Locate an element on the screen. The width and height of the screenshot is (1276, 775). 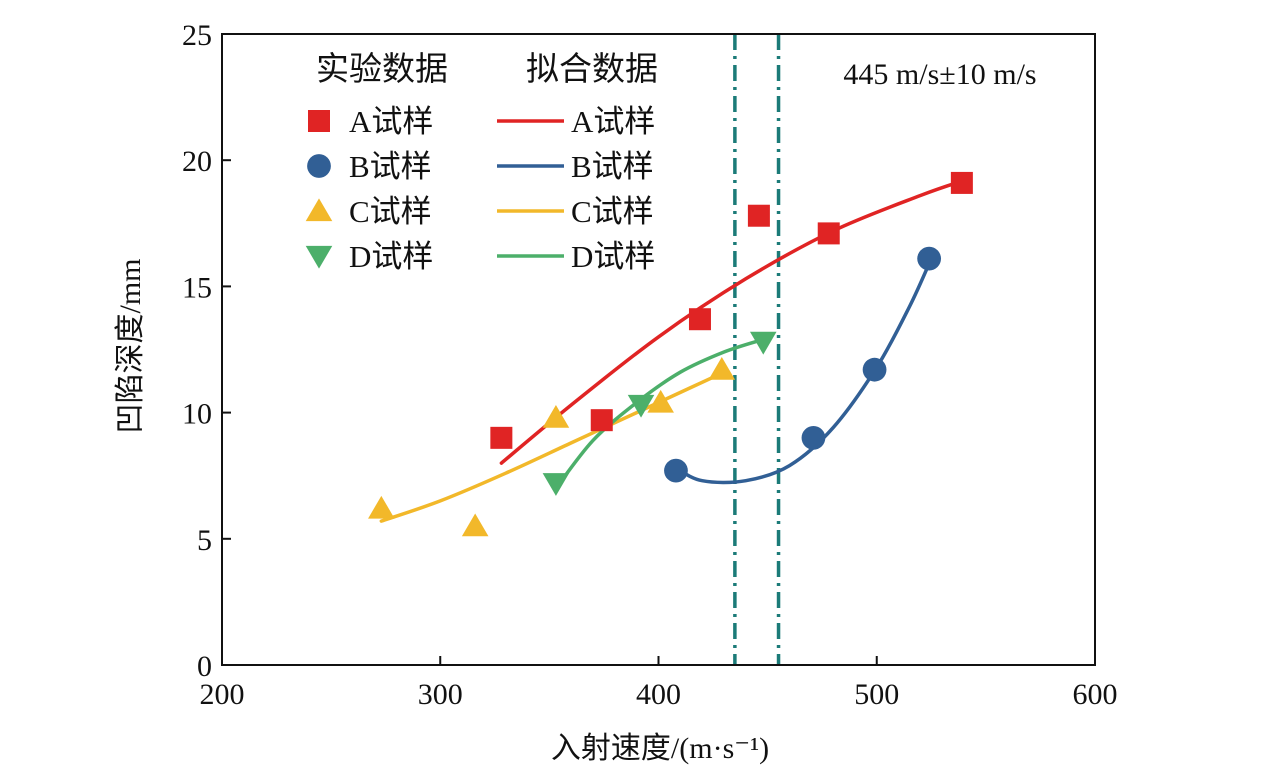
y-tick-label-25: 25 is located at coordinates (197, 35).